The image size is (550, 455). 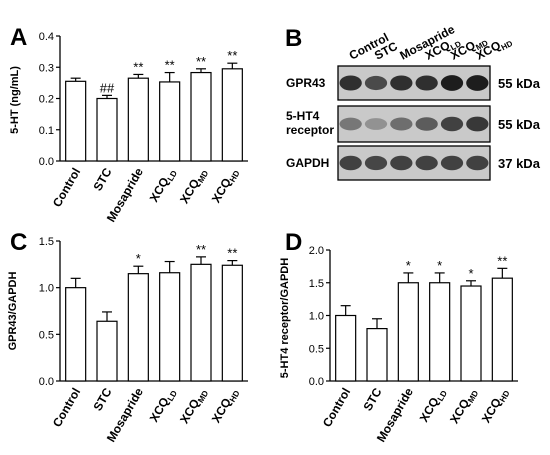 What do you see at coordinates (18, 37) in the screenshot?
I see `panel-label: A` at bounding box center [18, 37].